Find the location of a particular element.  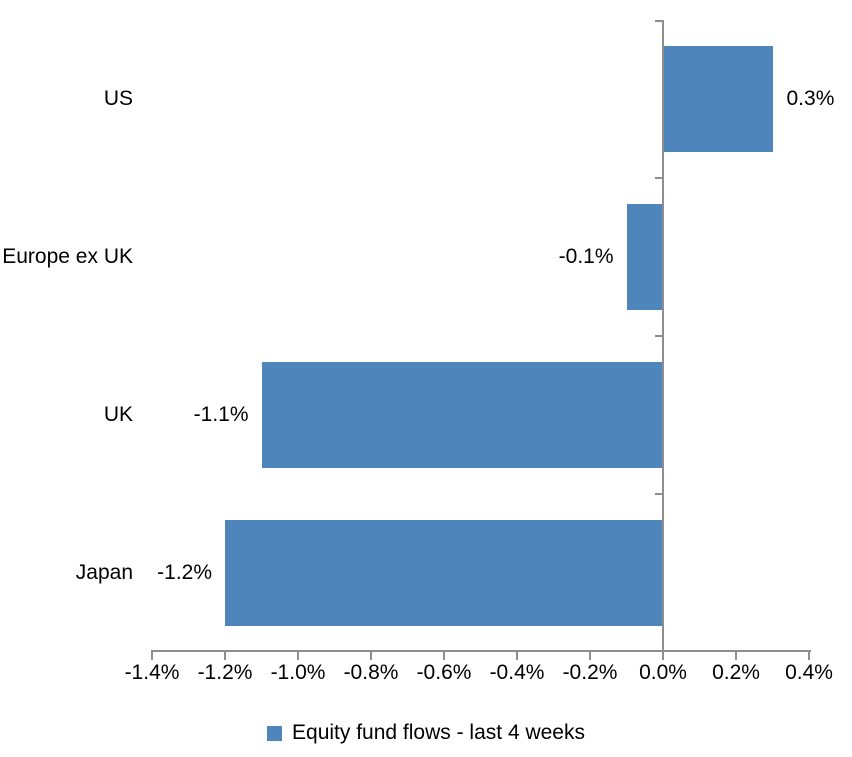

x-tick-label-0-8: -0.8% is located at coordinates (371, 672).